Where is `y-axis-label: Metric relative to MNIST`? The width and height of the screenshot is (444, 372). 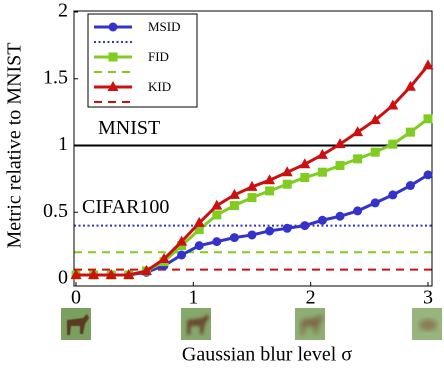
y-axis-label: Metric relative to MNIST is located at coordinates (15, 145).